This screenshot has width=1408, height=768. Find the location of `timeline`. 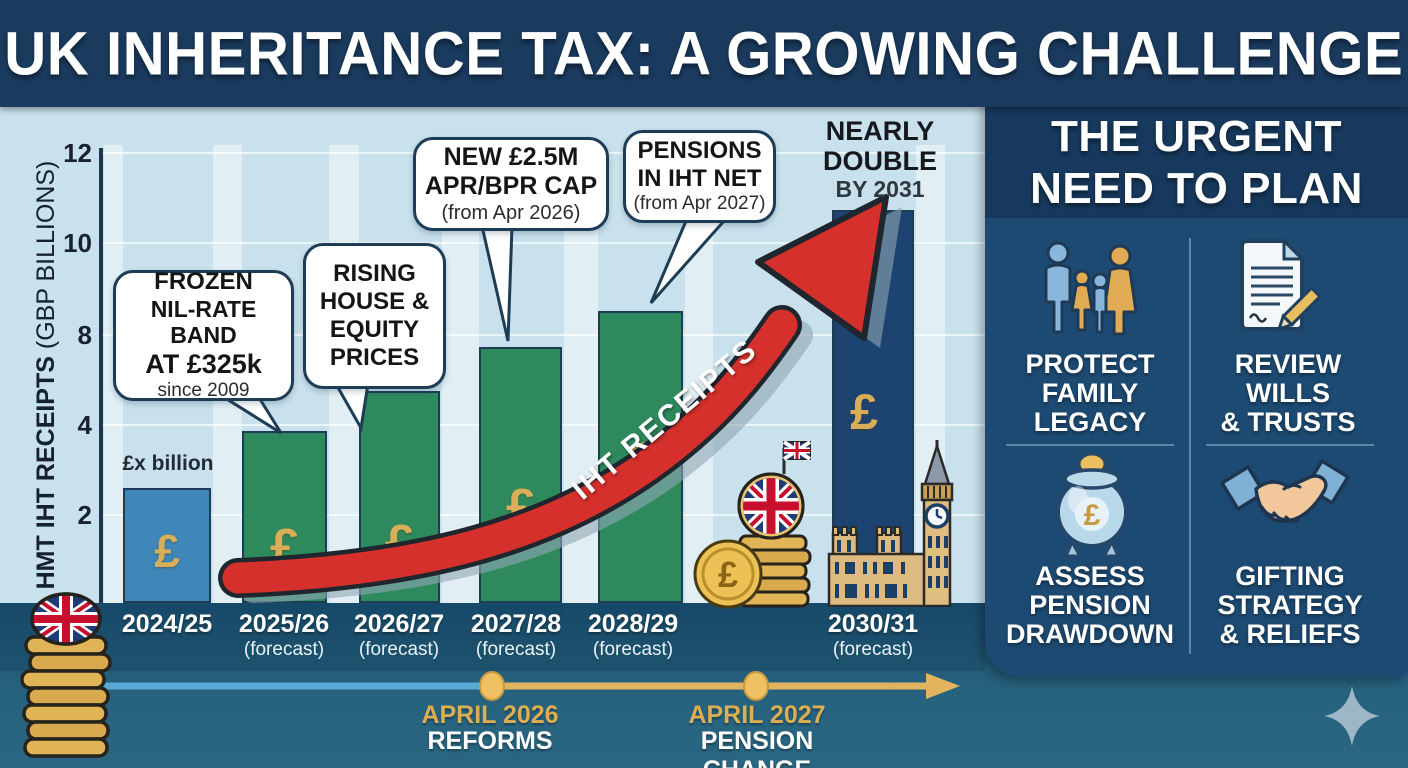

timeline is located at coordinates (525, 686).